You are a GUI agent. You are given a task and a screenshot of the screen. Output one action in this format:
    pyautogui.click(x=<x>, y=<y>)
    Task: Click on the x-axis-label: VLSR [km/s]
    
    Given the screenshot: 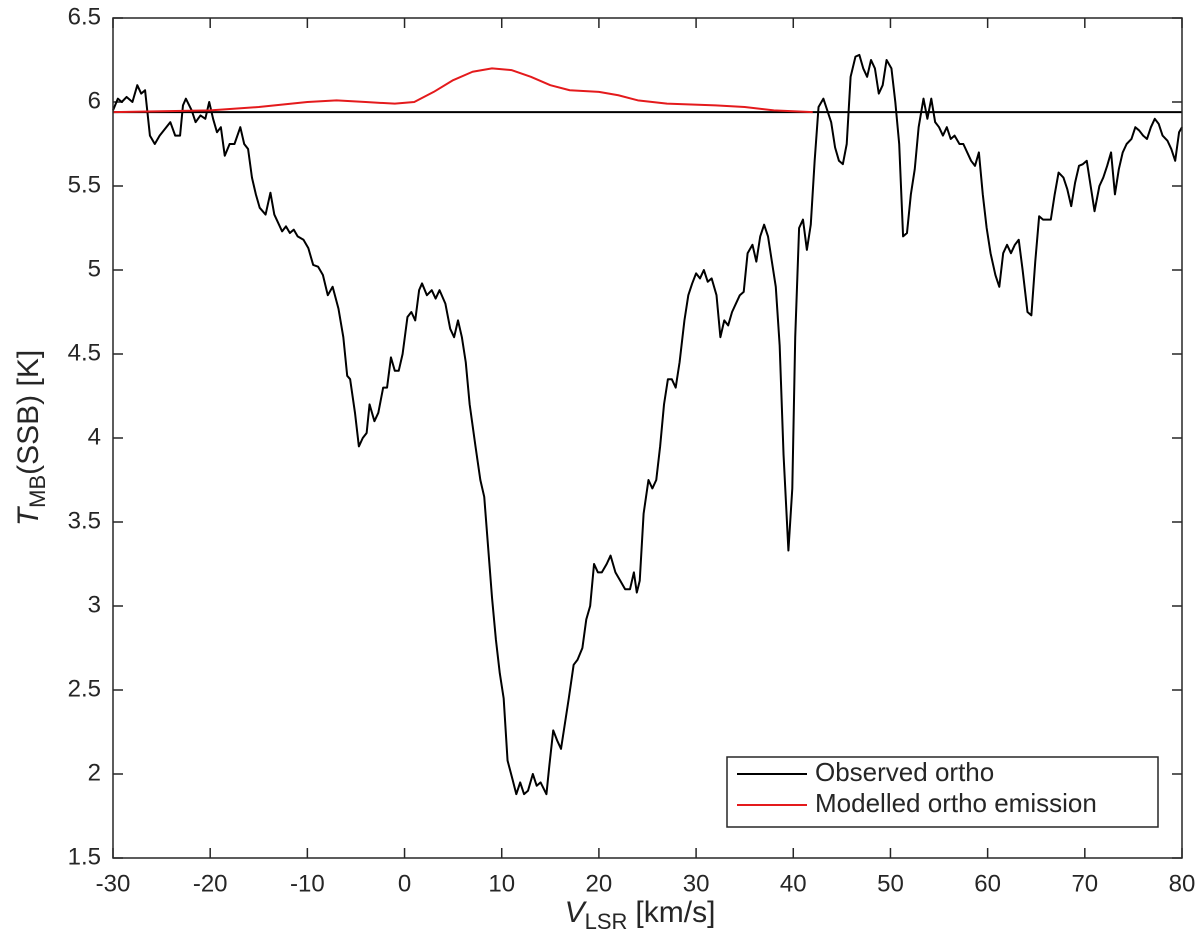 What is the action you would take?
    pyautogui.click(x=640, y=915)
    